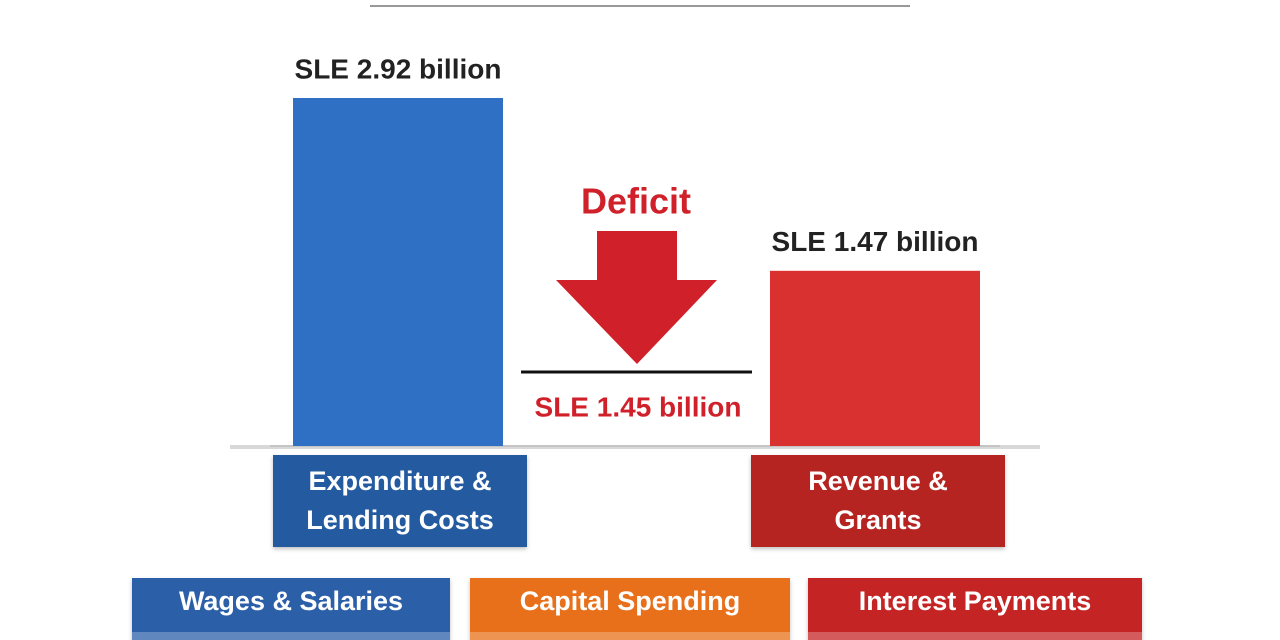 Image resolution: width=1280 pixels, height=640 pixels. I want to click on deficit-arrow, so click(636, 297).